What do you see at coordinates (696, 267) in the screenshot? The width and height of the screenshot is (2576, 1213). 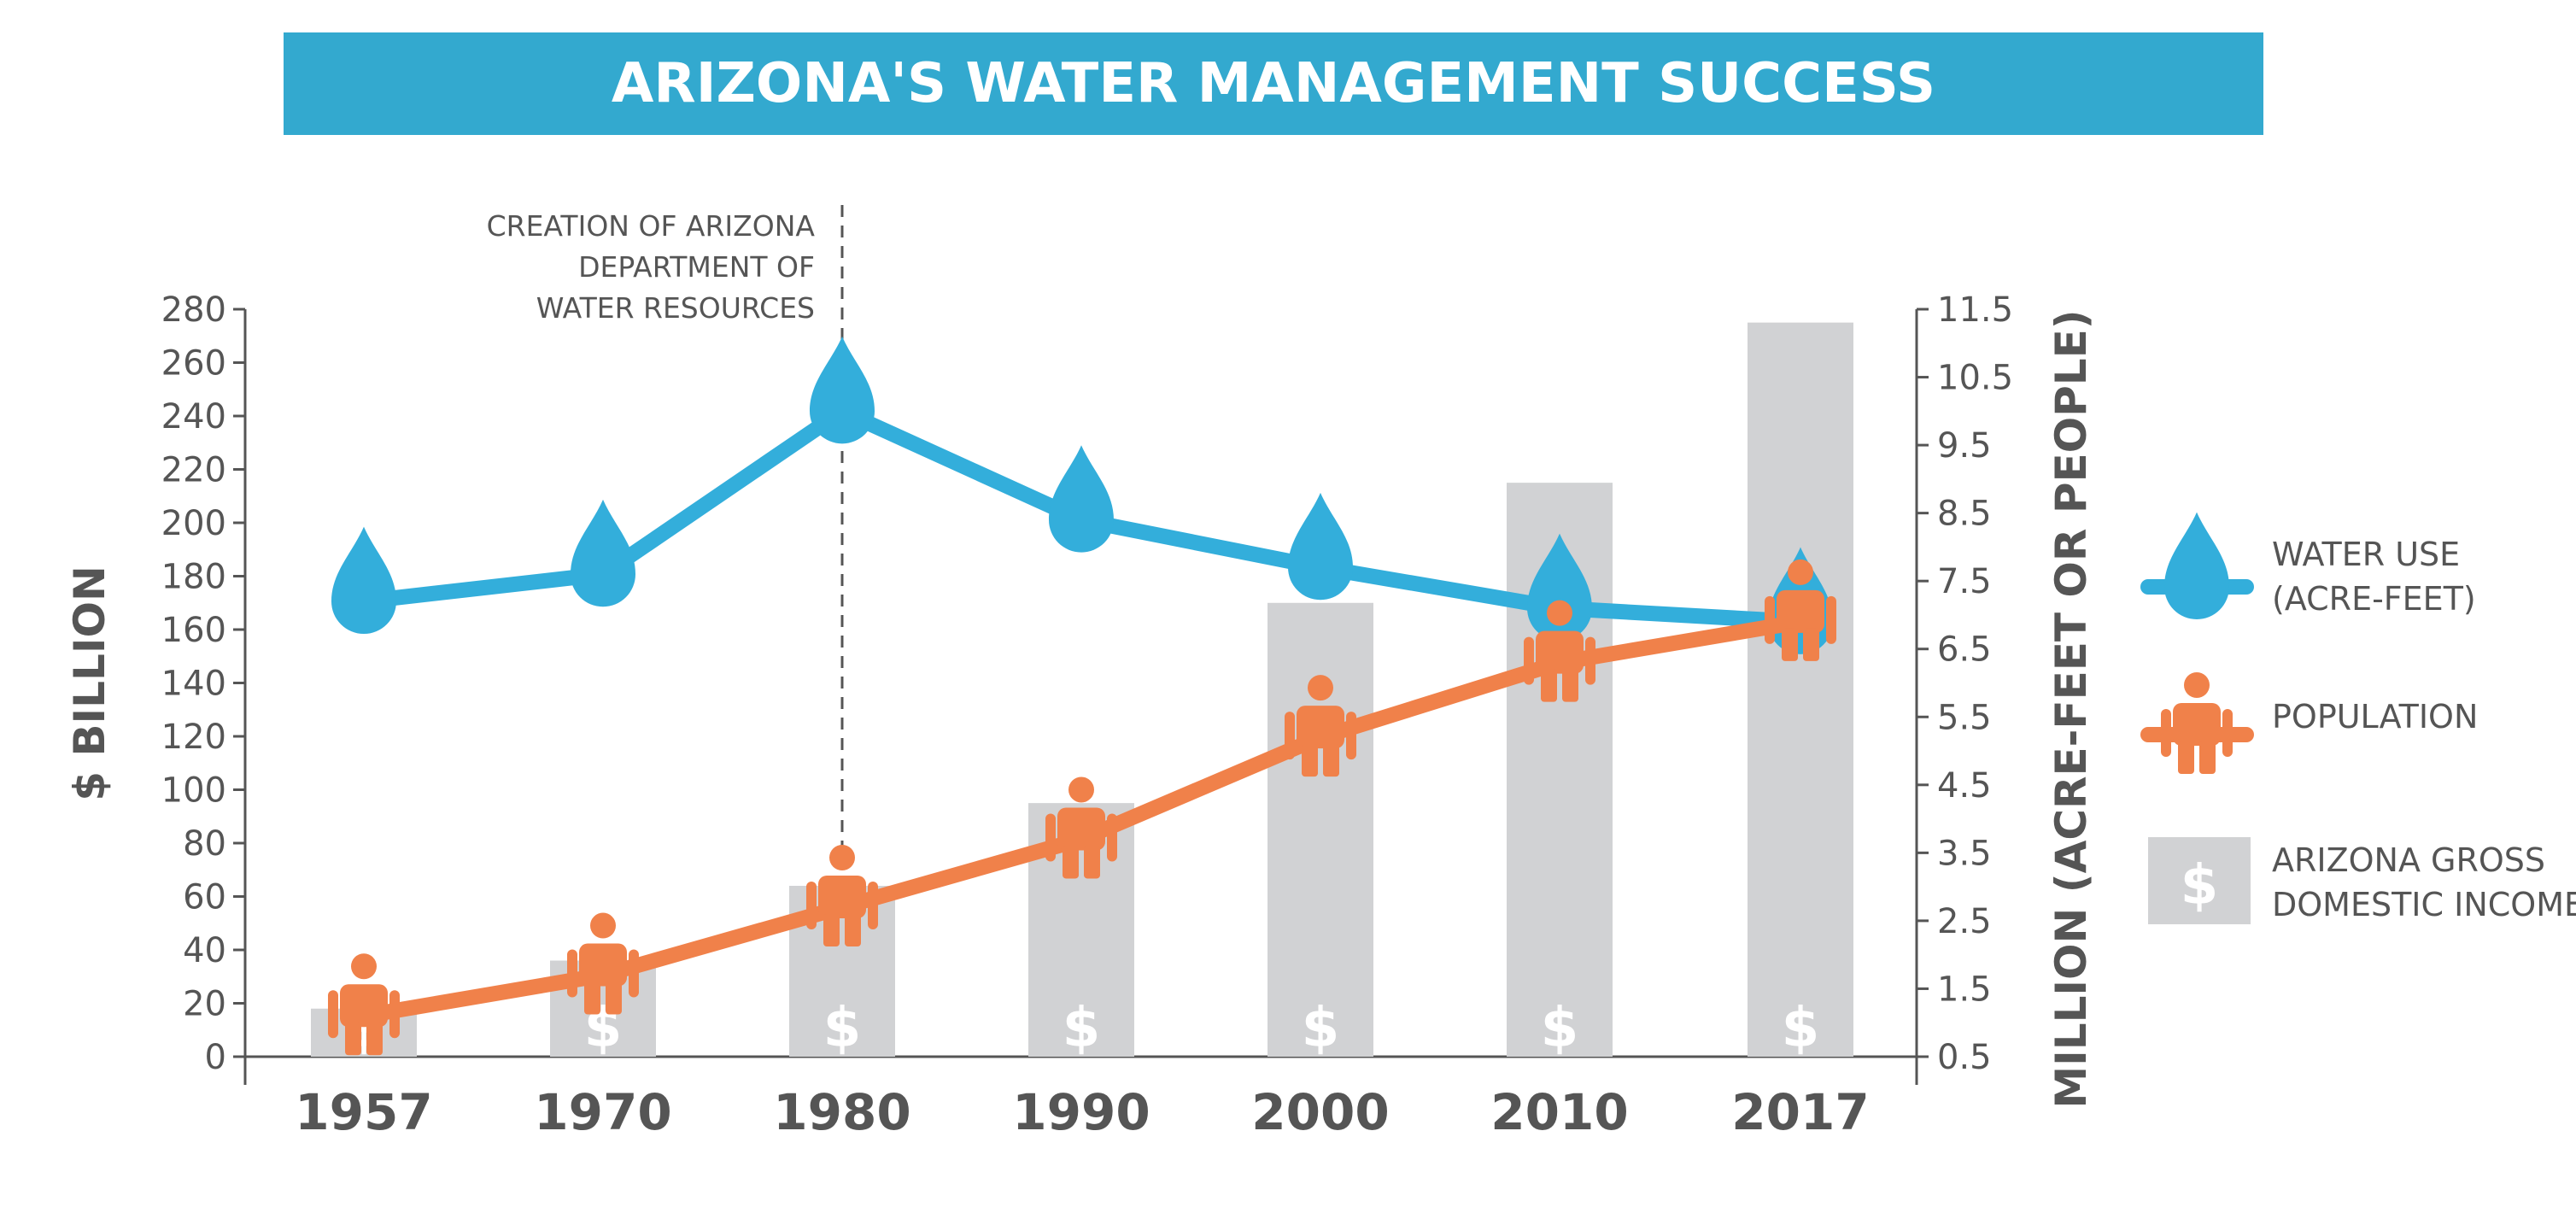 I see `annotation-text: DEPARTMENT OF` at bounding box center [696, 267].